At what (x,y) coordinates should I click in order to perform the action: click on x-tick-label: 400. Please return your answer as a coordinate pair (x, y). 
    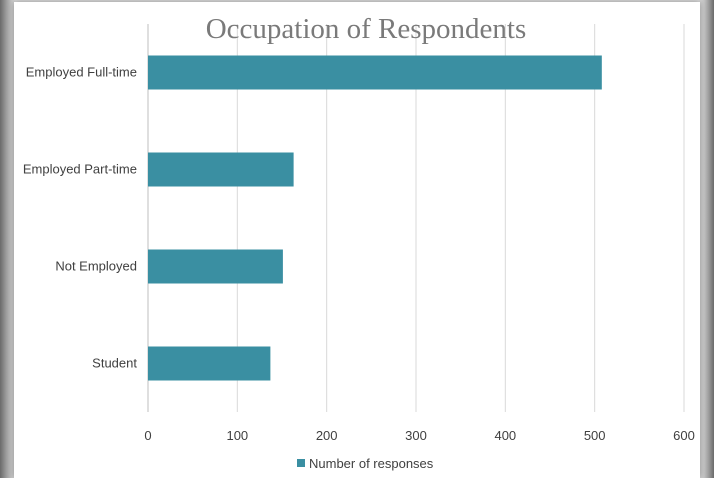
    Looking at the image, I should click on (505, 435).